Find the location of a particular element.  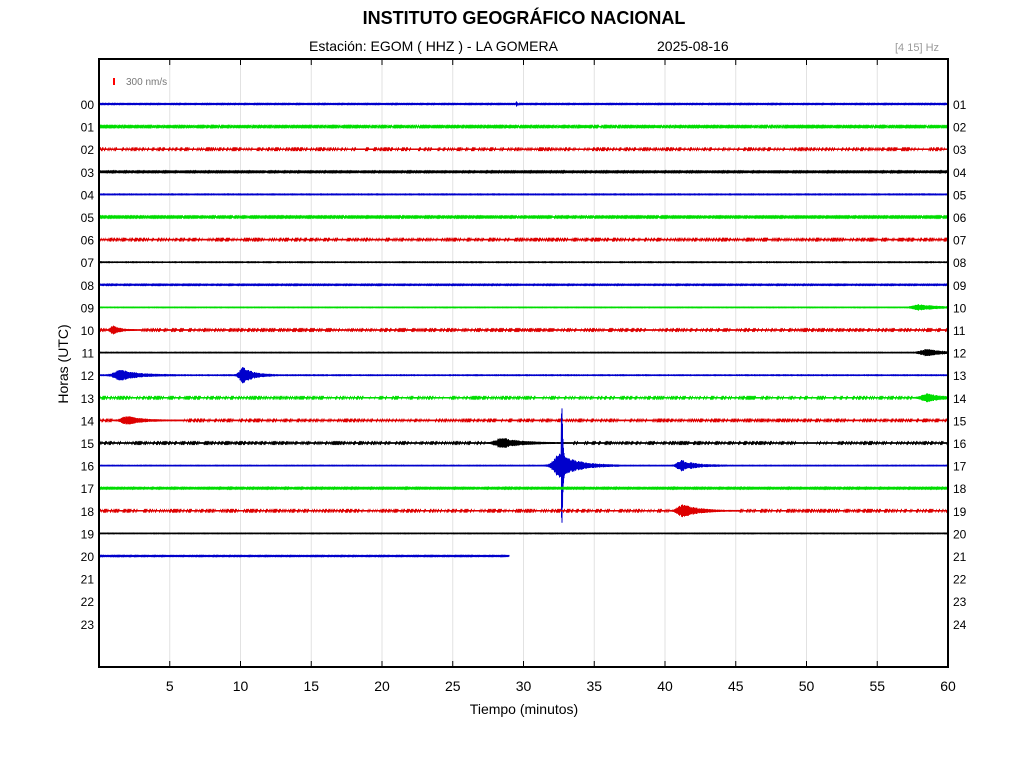

right-hour-label: 12 is located at coordinates (960, 354).